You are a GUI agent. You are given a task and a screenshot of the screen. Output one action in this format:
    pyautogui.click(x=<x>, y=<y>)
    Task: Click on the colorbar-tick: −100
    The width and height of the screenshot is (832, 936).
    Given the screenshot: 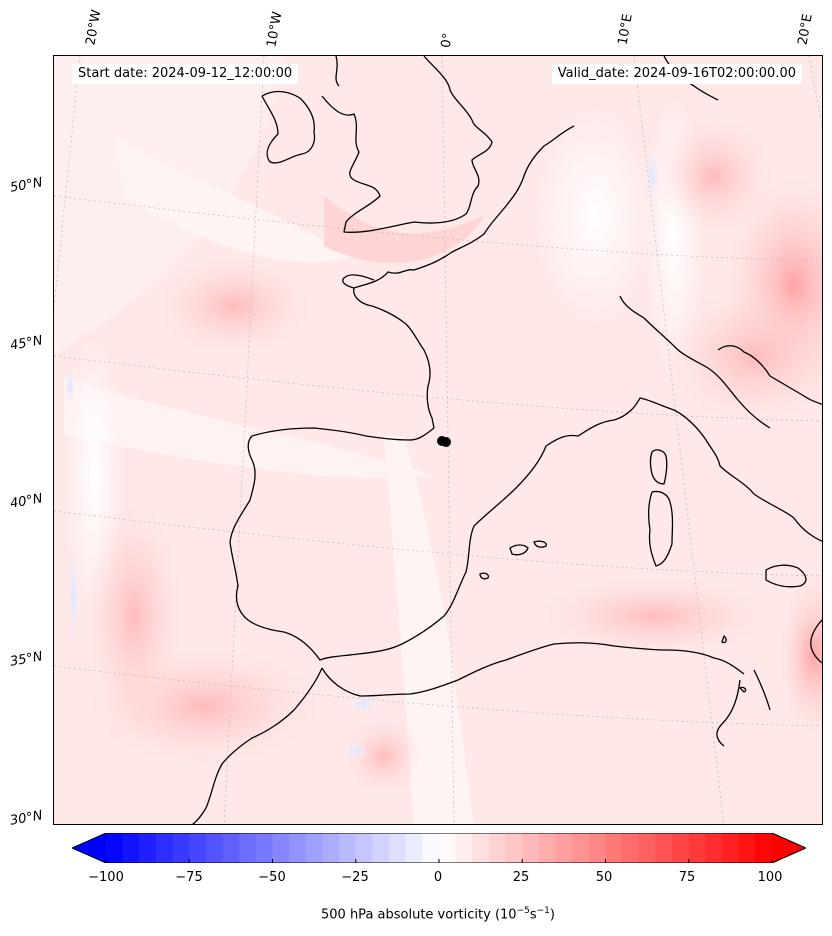 What is the action you would take?
    pyautogui.click(x=106, y=877)
    